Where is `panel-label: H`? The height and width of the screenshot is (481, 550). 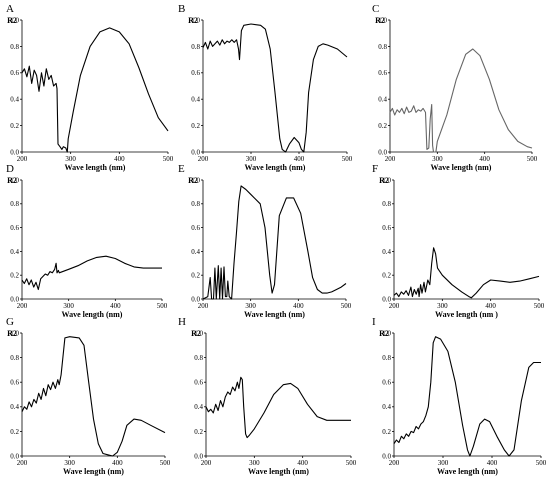
panel-label: H is located at coordinates (182, 322).